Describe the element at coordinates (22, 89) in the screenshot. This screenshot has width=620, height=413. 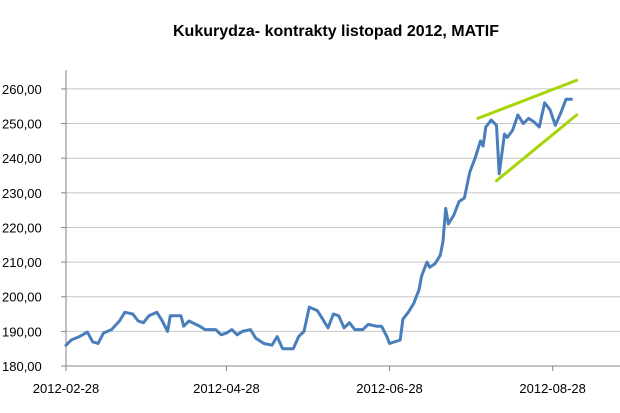
I see `y-tick-label: 260,00` at that location.